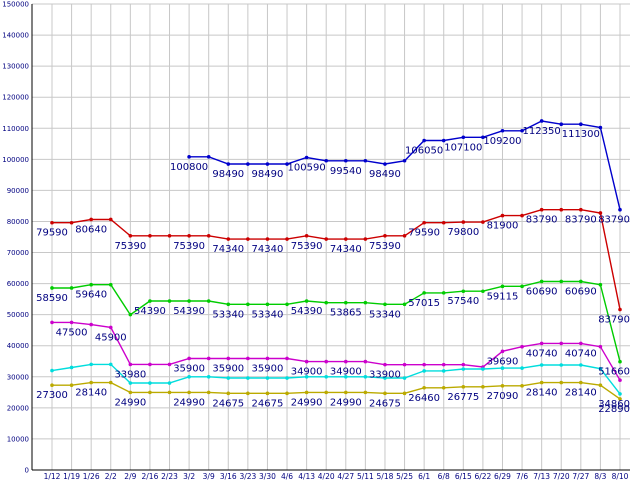 This screenshot has height=480, width=640. Describe the element at coordinates (463, 147) in the screenshot. I see `data-label: 107100` at that location.